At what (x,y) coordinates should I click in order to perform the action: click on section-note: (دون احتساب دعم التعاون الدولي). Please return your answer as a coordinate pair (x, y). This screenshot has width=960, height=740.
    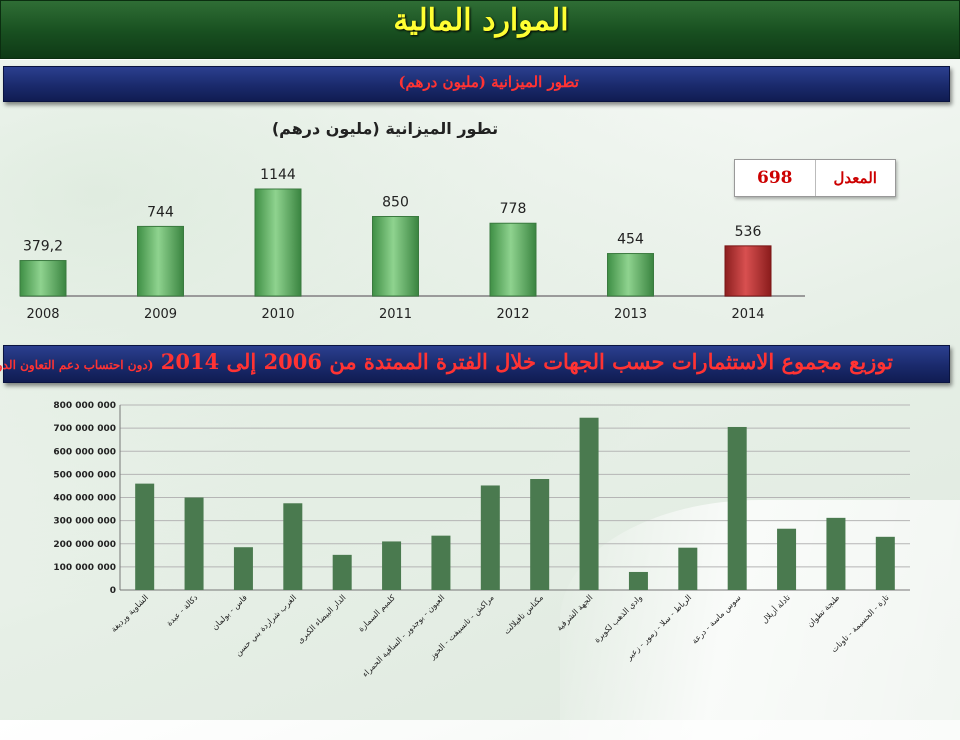
    Looking at the image, I should click on (77, 365).